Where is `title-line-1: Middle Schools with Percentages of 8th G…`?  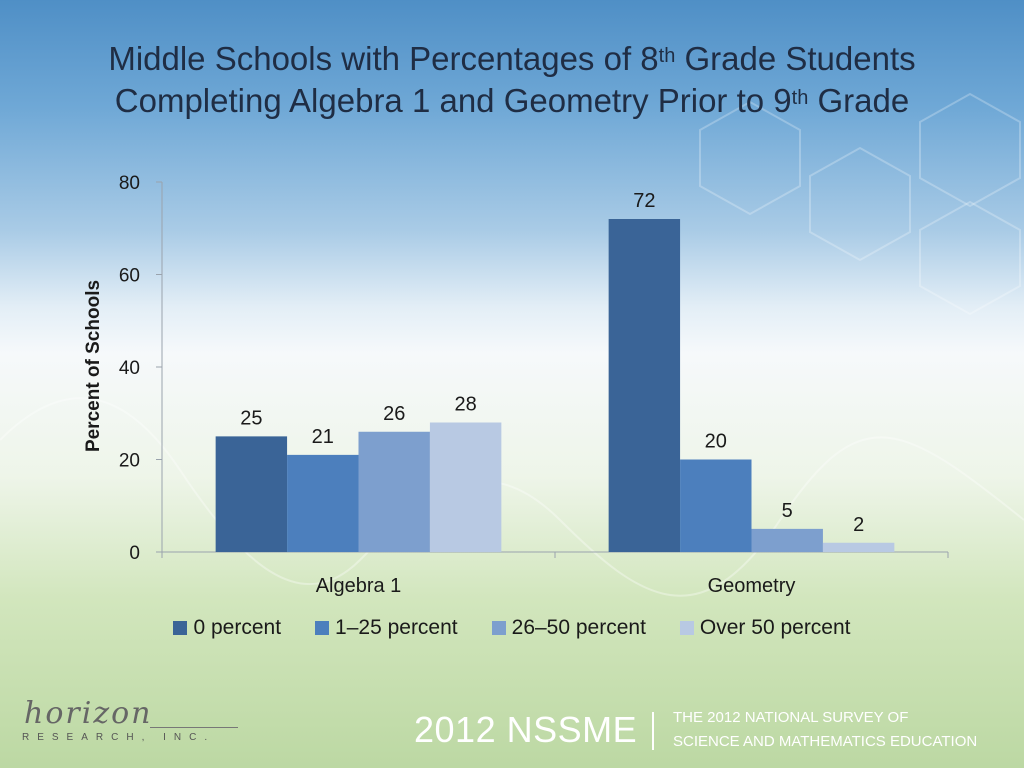 title-line-1: Middle Schools with Percentages of 8th G… is located at coordinates (512, 58).